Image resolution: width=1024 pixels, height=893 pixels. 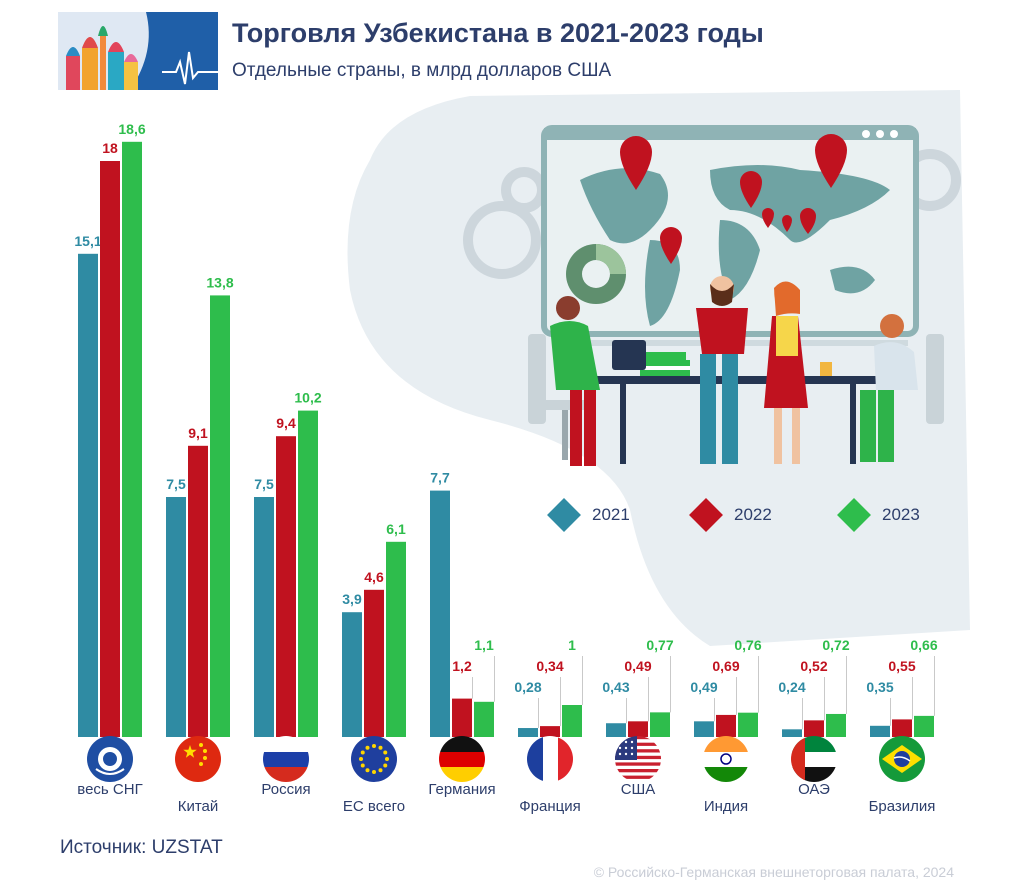 What do you see at coordinates (286, 759) in the screenshot?
I see `russia-flag-icon` at bounding box center [286, 759].